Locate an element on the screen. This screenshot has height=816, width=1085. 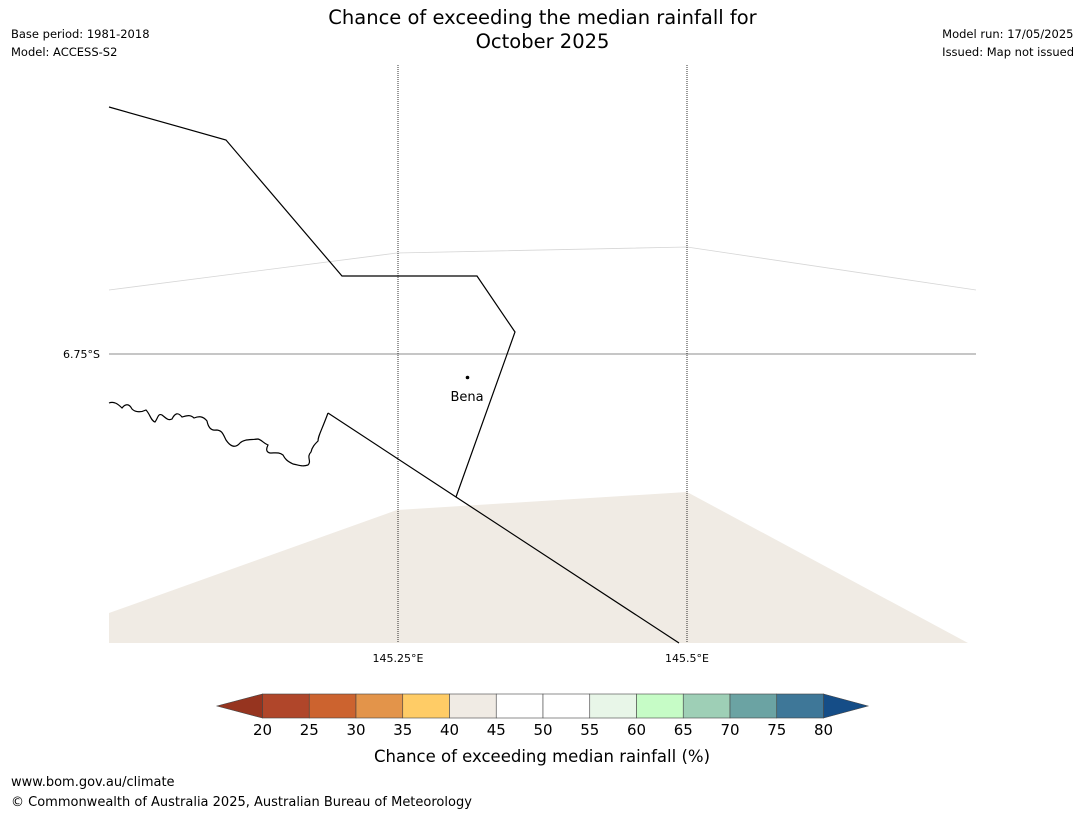
colorbar-tick-label: 25 is located at coordinates (309, 730).